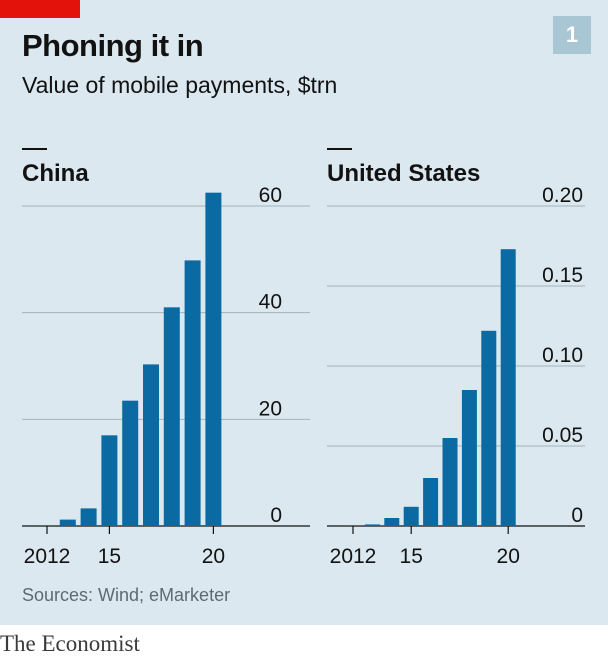  I want to click on china-ytick-label: 40, so click(270, 302).